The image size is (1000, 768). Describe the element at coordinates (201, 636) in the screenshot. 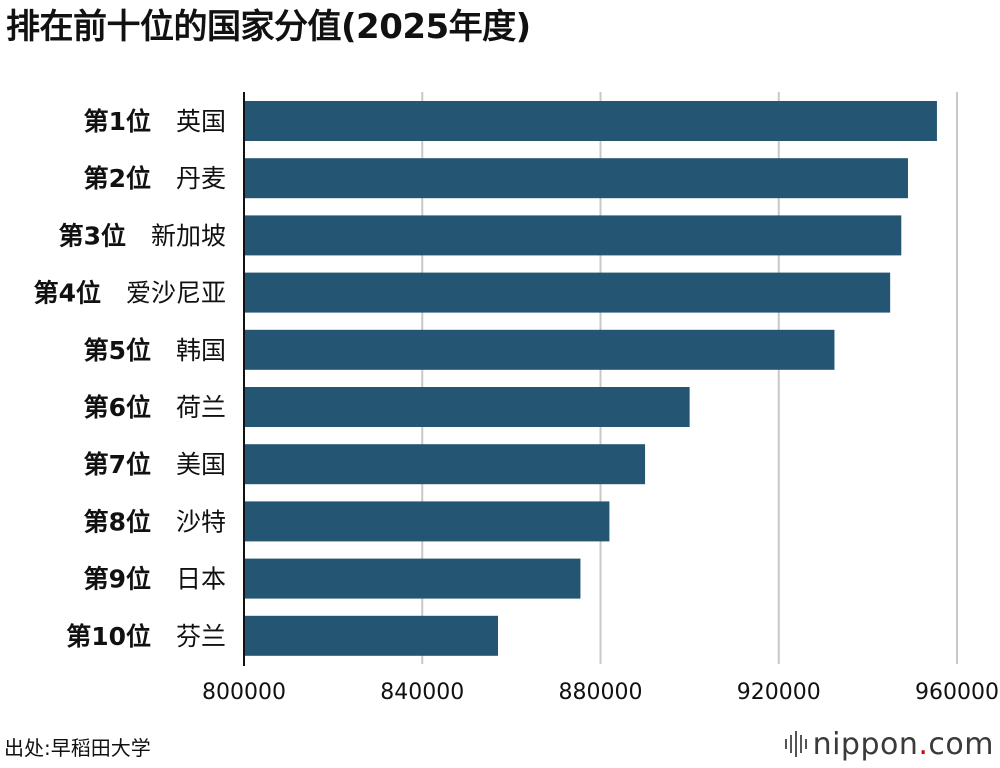

I see `country-label: 芬兰` at that location.